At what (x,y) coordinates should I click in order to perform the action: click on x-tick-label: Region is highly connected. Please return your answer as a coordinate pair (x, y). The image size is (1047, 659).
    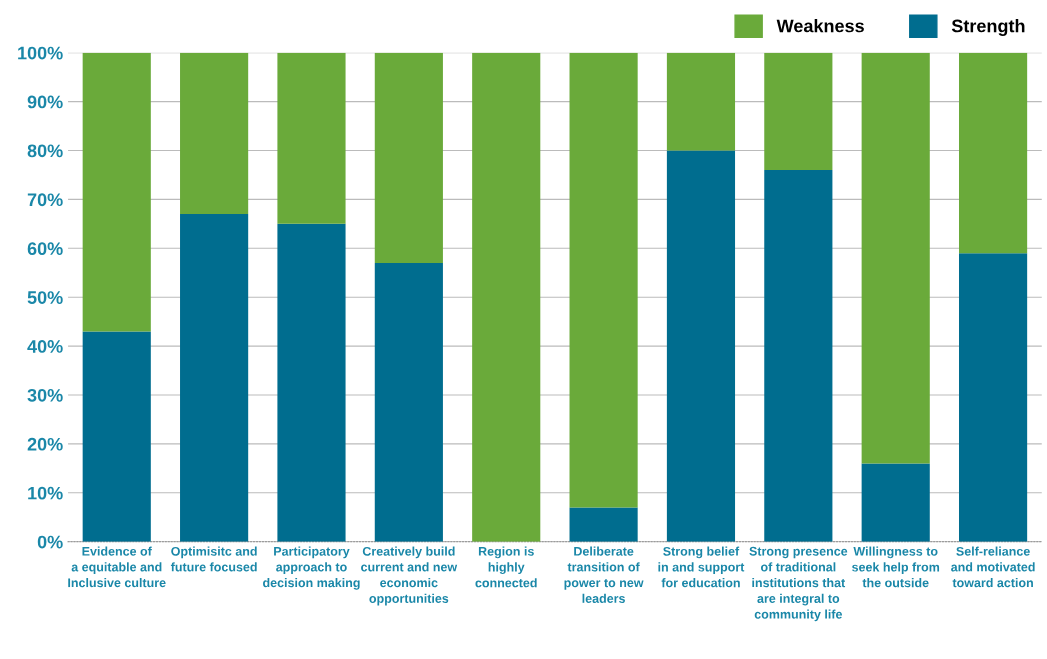
    Looking at the image, I should click on (506, 567).